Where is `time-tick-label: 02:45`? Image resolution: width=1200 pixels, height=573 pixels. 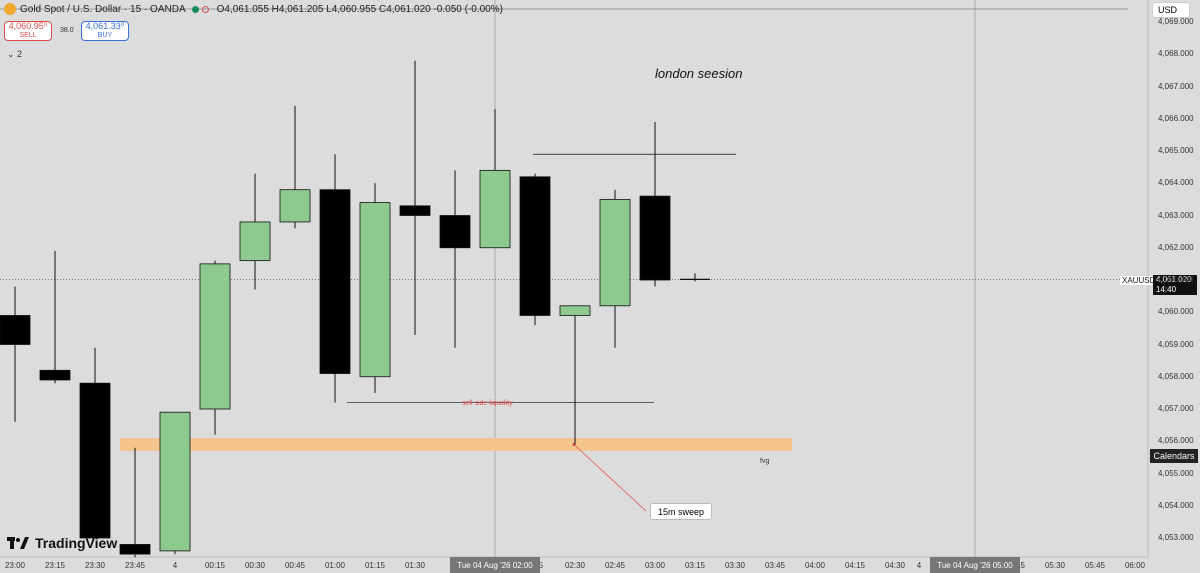
time-tick-label: 02:45 is located at coordinates (615, 565).